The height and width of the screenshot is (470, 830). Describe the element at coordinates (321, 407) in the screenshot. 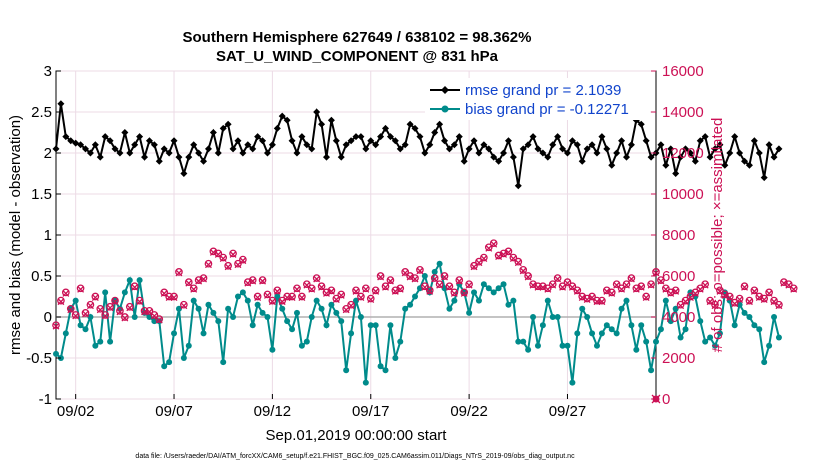

I see `x-axis-ticks: 09/02 09/07 09/12 09/17 09/22 09/27` at that location.